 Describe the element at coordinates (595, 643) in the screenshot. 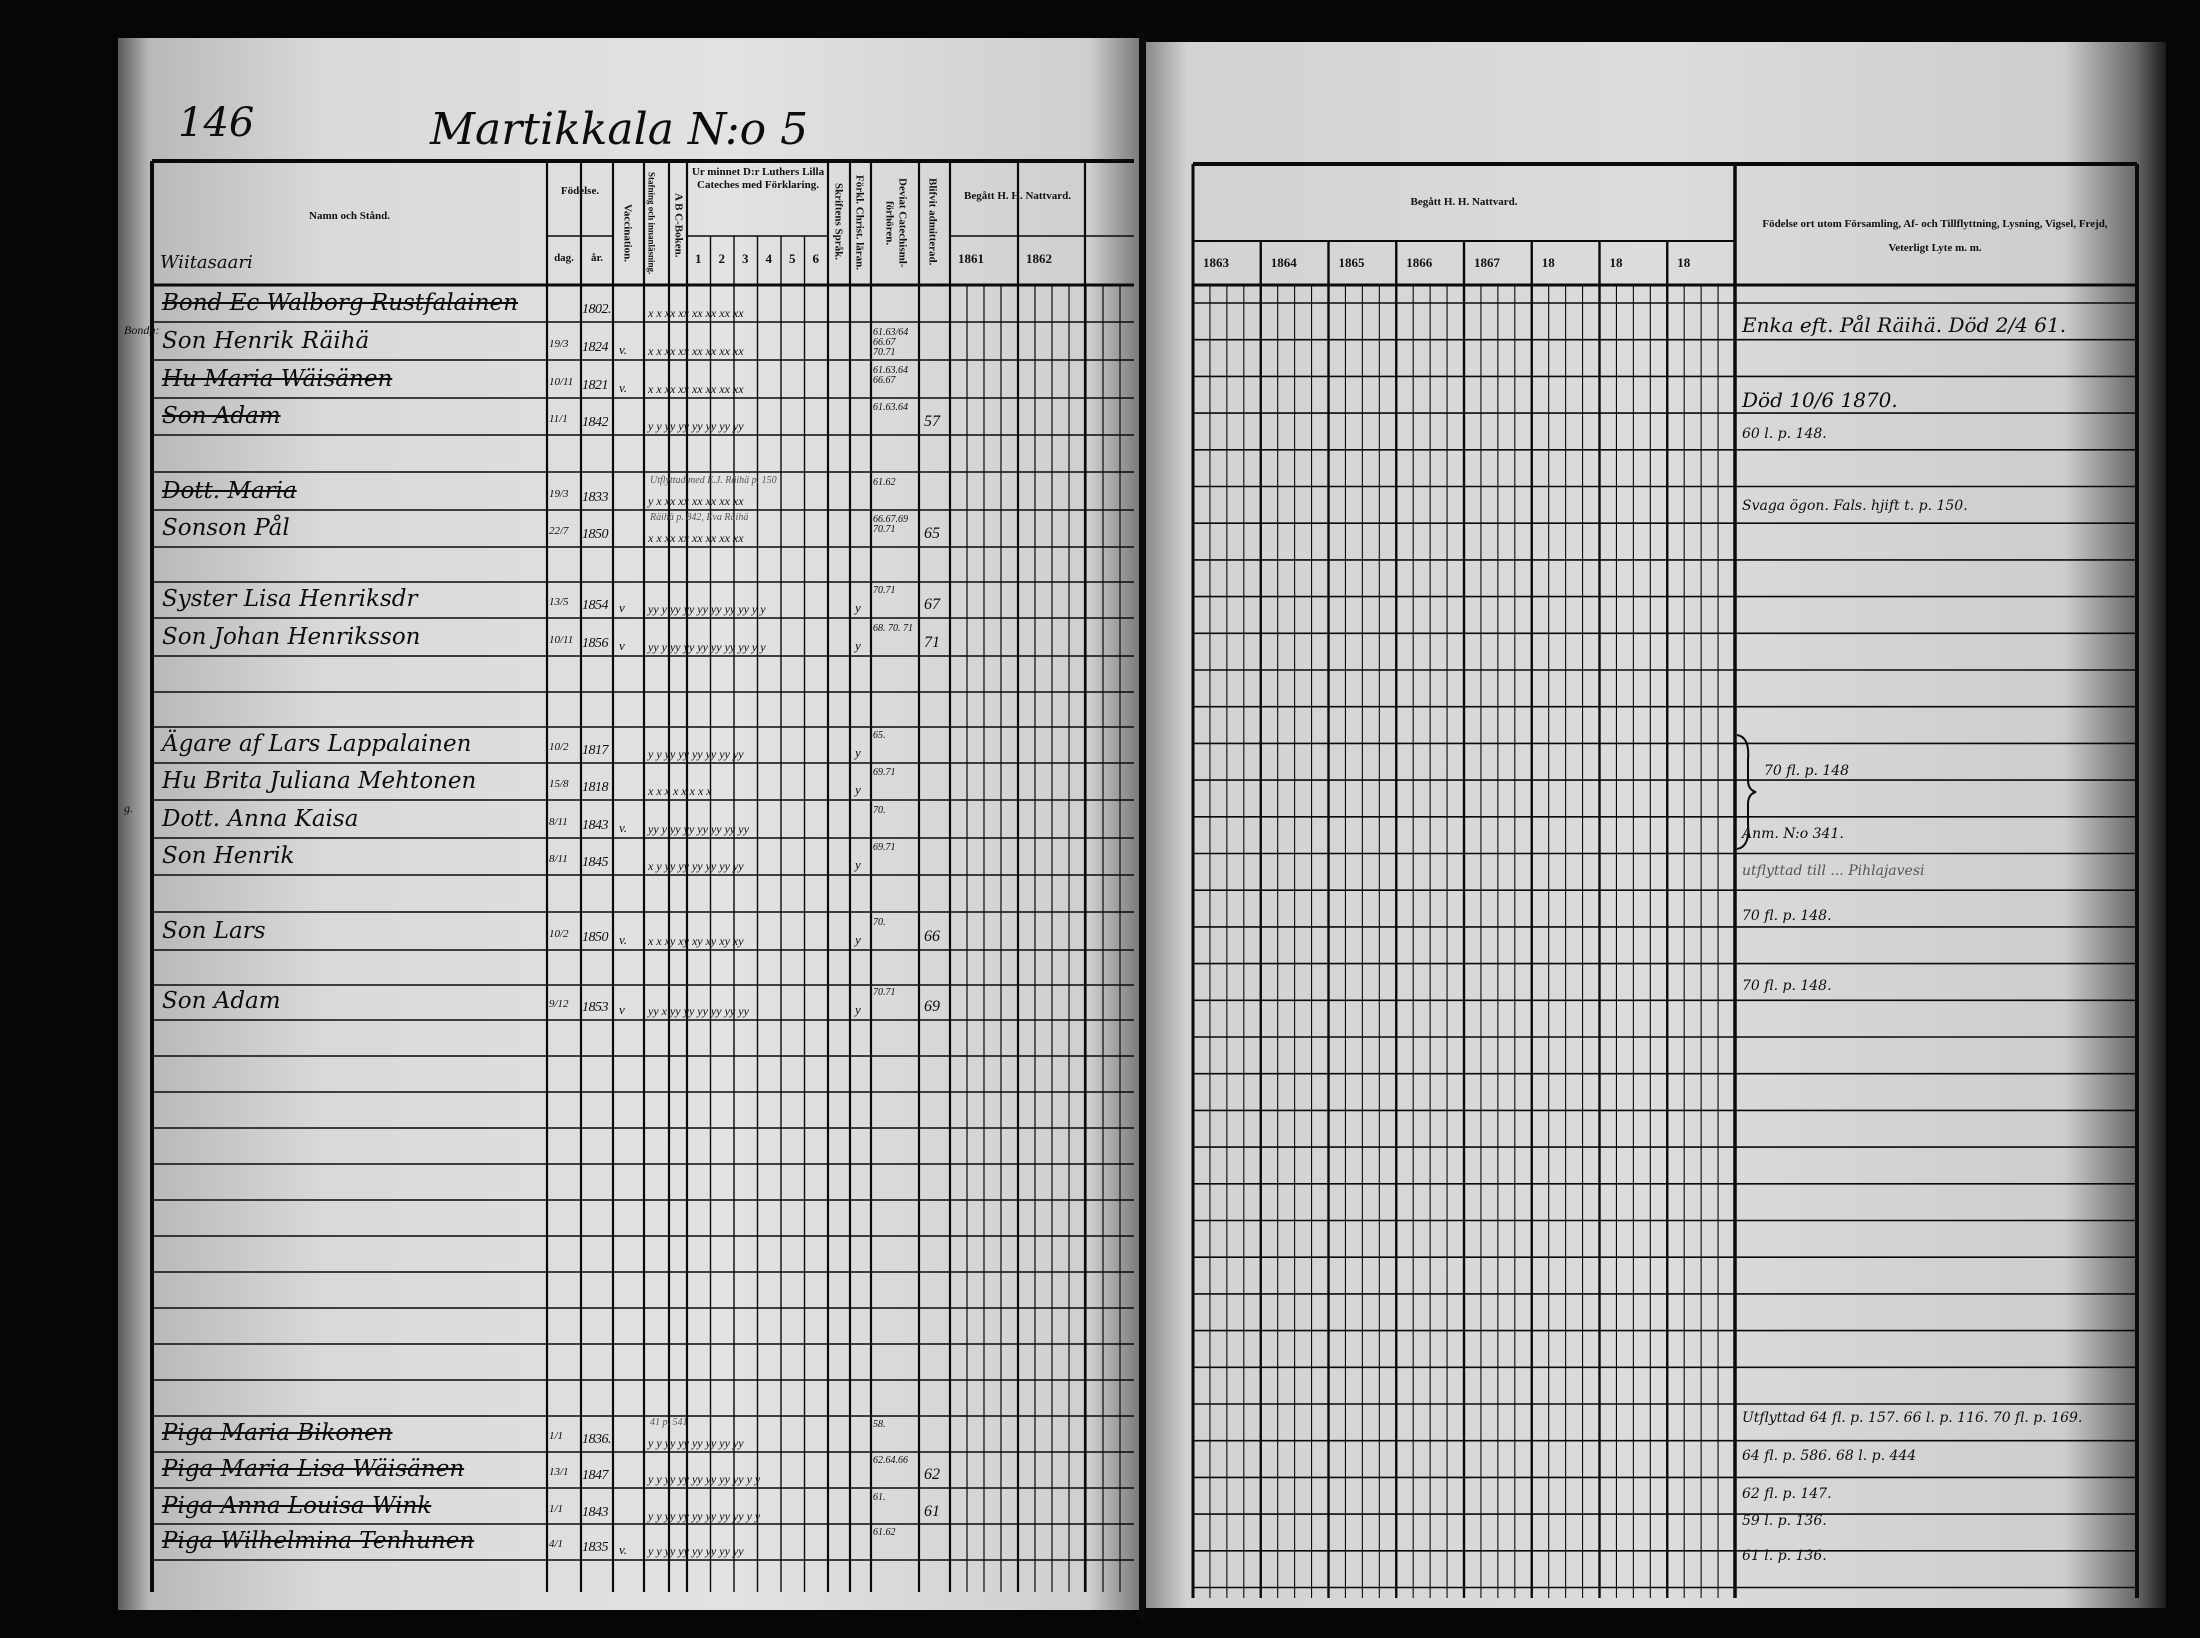

I see `entry-birth-year: 1856` at that location.